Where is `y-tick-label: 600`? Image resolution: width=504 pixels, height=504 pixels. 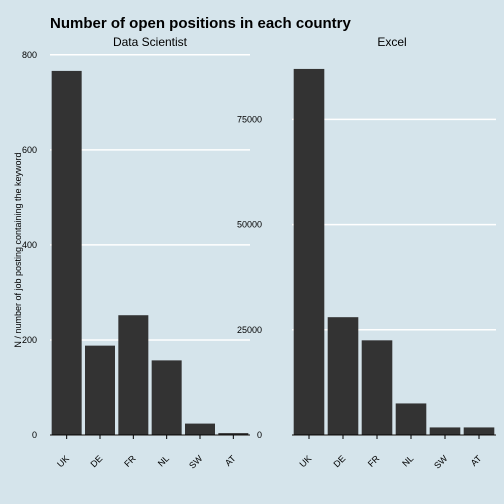
y-tick-label: 600 is located at coordinates (29, 150).